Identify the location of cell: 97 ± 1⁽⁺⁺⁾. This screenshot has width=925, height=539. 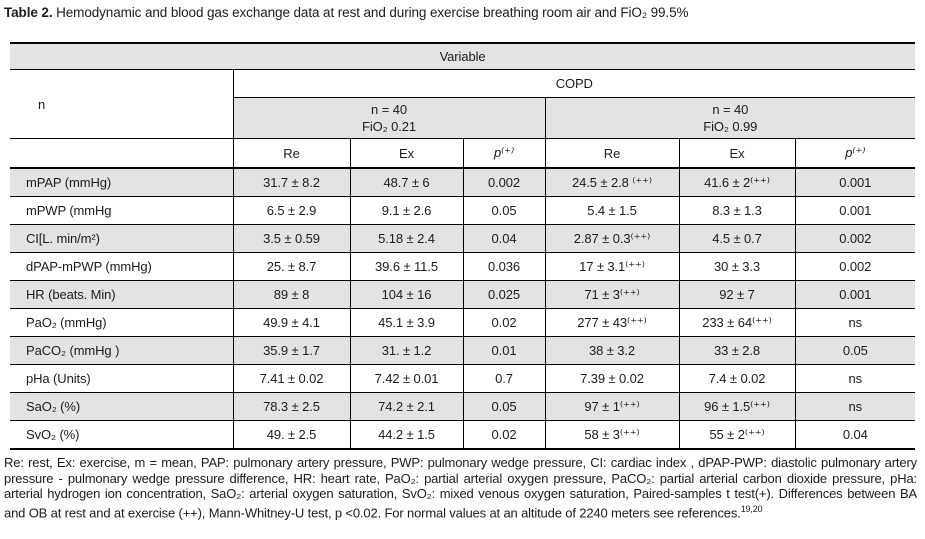
(611, 406).